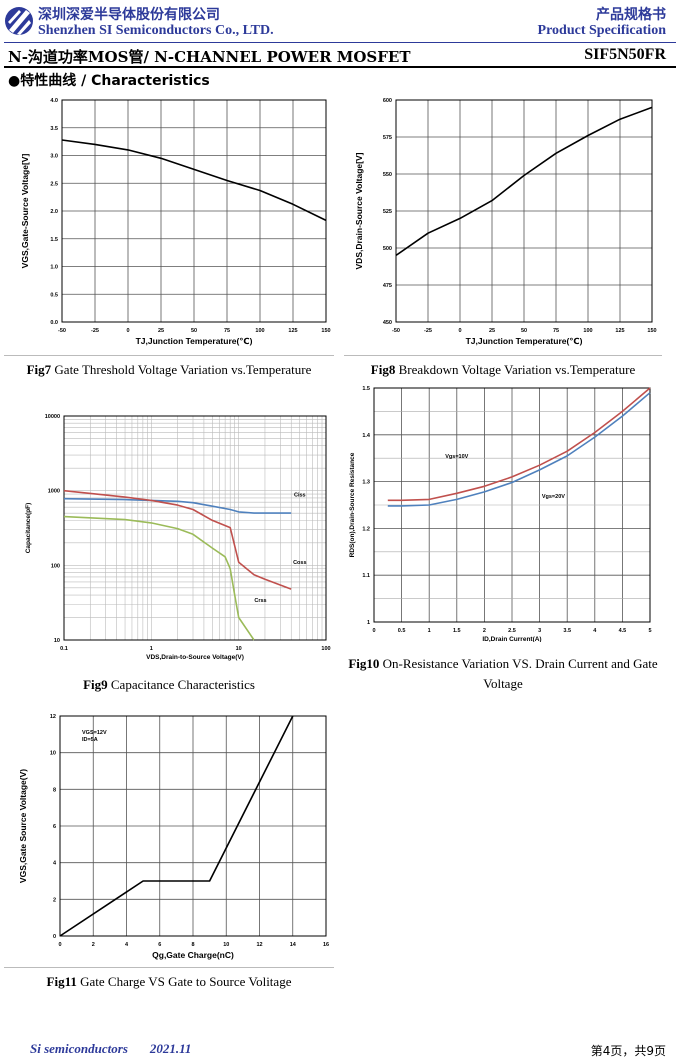  Describe the element at coordinates (519, 449) in the screenshot. I see `fig10-series-line-Vgs=20V` at that location.